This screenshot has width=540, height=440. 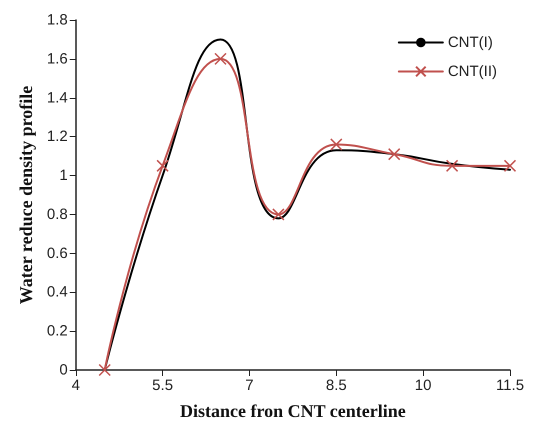 I want to click on x-tick-label: 7, so click(x=249, y=385).